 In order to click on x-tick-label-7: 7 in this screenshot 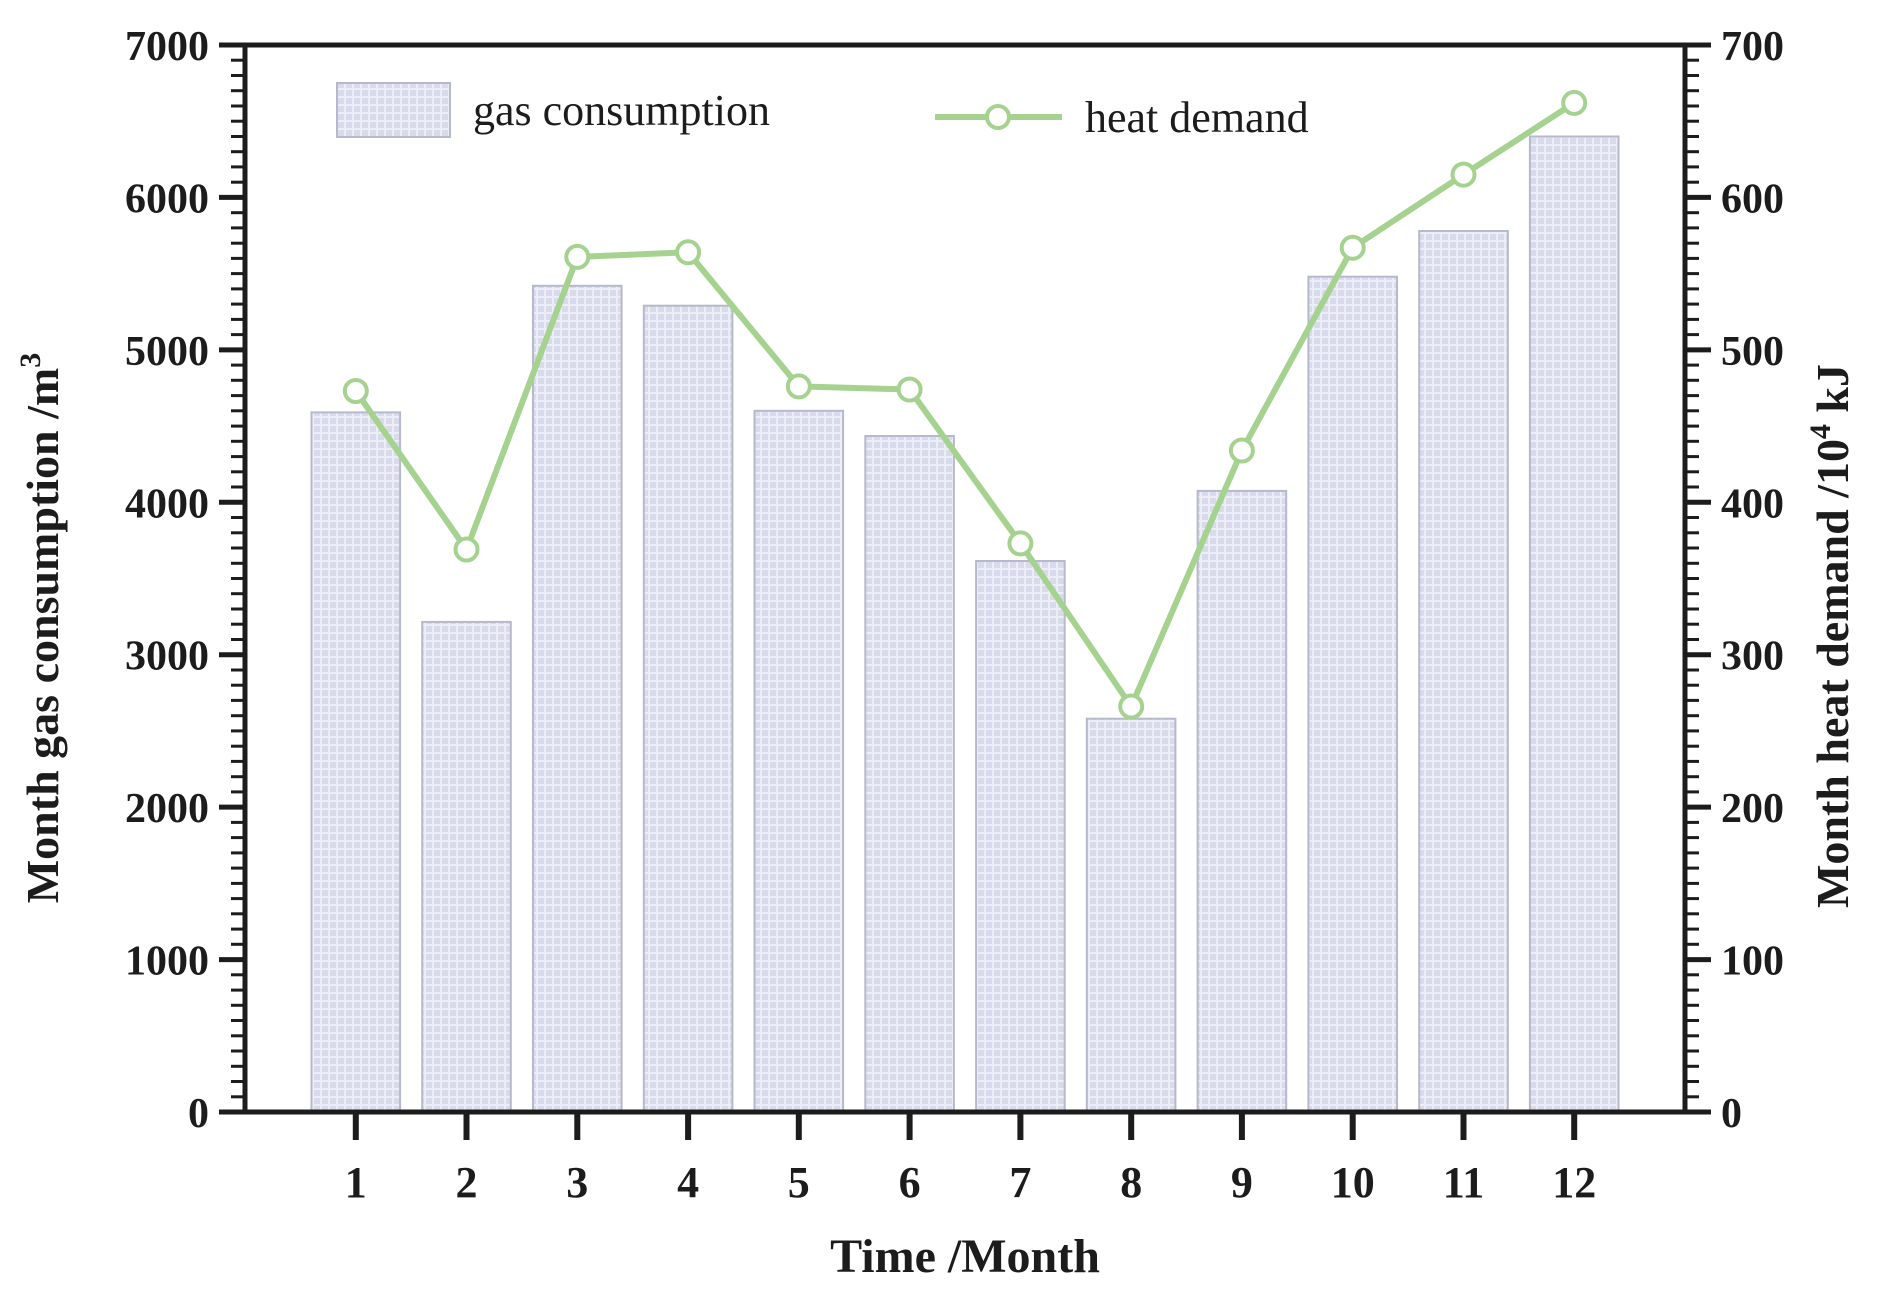, I will do `click(1020, 1182)`.